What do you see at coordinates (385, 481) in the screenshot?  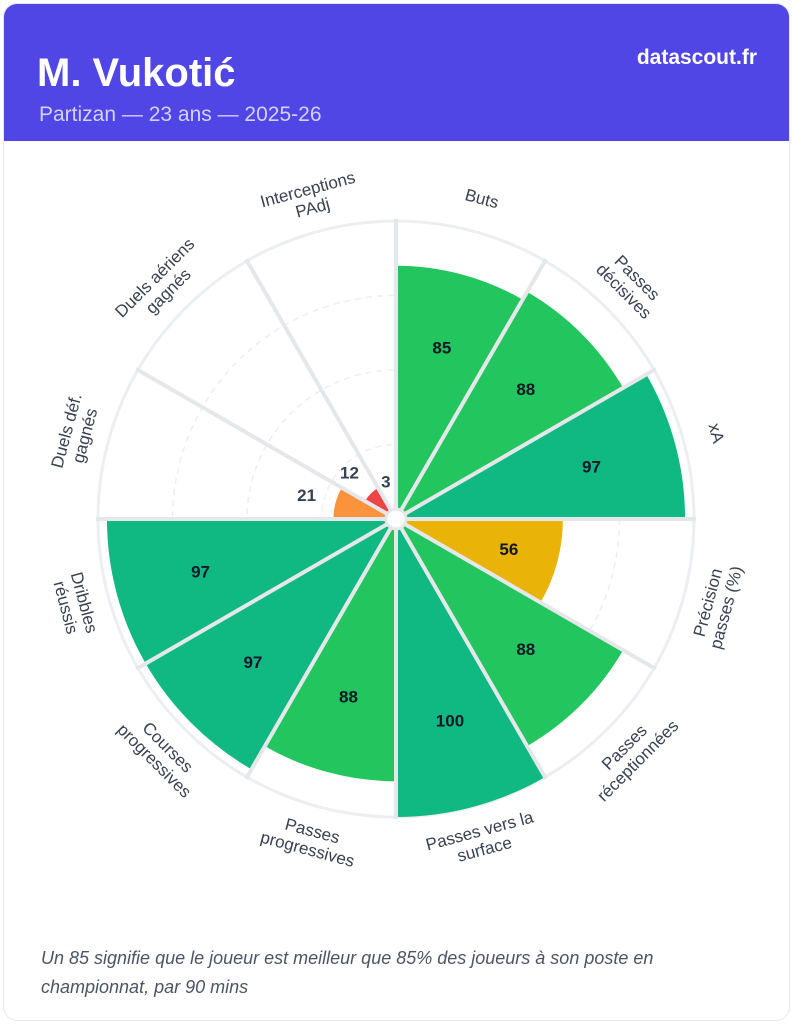 I see `value-label: 3` at bounding box center [385, 481].